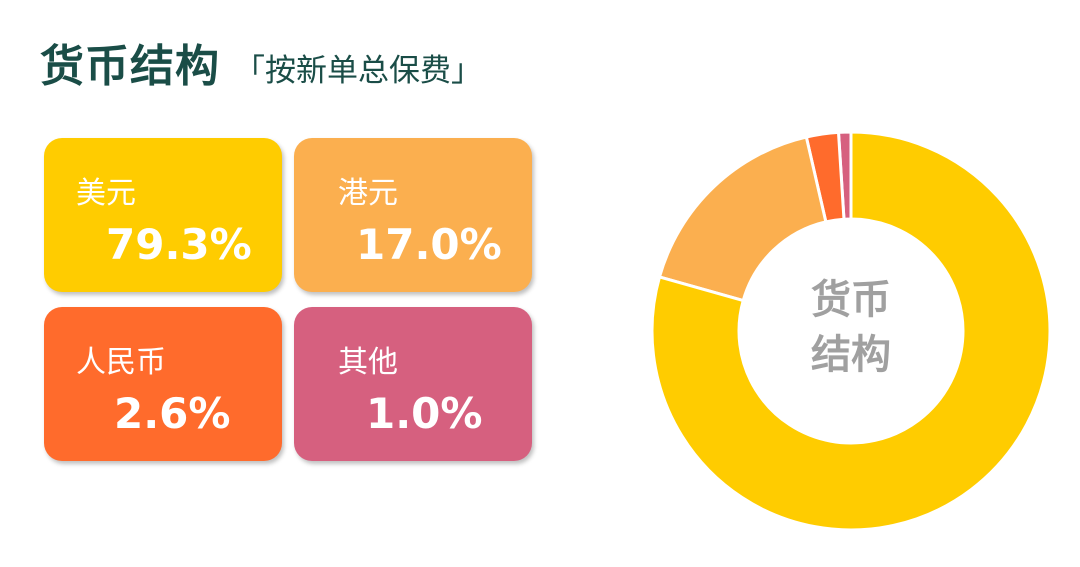 The height and width of the screenshot is (567, 1080). I want to click on chart-title: 货币结构 「按新单总保费」, so click(261, 62).